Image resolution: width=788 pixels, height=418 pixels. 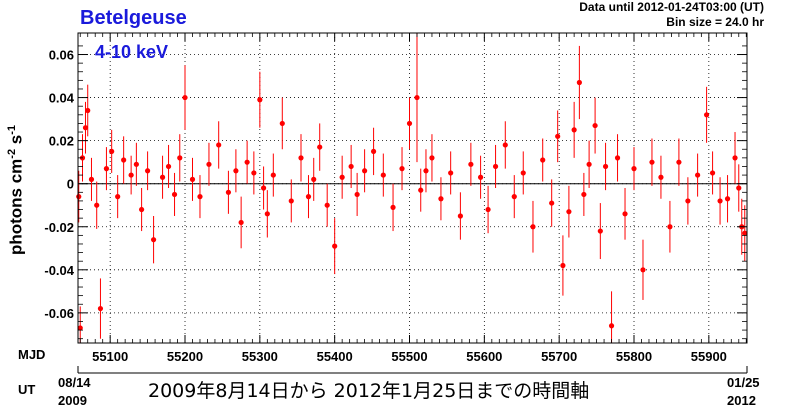 I want to click on y-tick-label: -0.02, so click(x=59, y=227).